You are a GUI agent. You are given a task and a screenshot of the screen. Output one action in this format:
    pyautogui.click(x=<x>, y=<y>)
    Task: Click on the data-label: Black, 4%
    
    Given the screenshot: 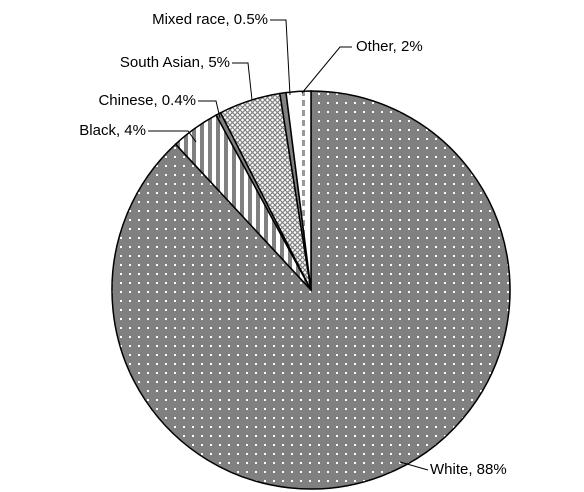 What is the action you would take?
    pyautogui.click(x=112, y=130)
    